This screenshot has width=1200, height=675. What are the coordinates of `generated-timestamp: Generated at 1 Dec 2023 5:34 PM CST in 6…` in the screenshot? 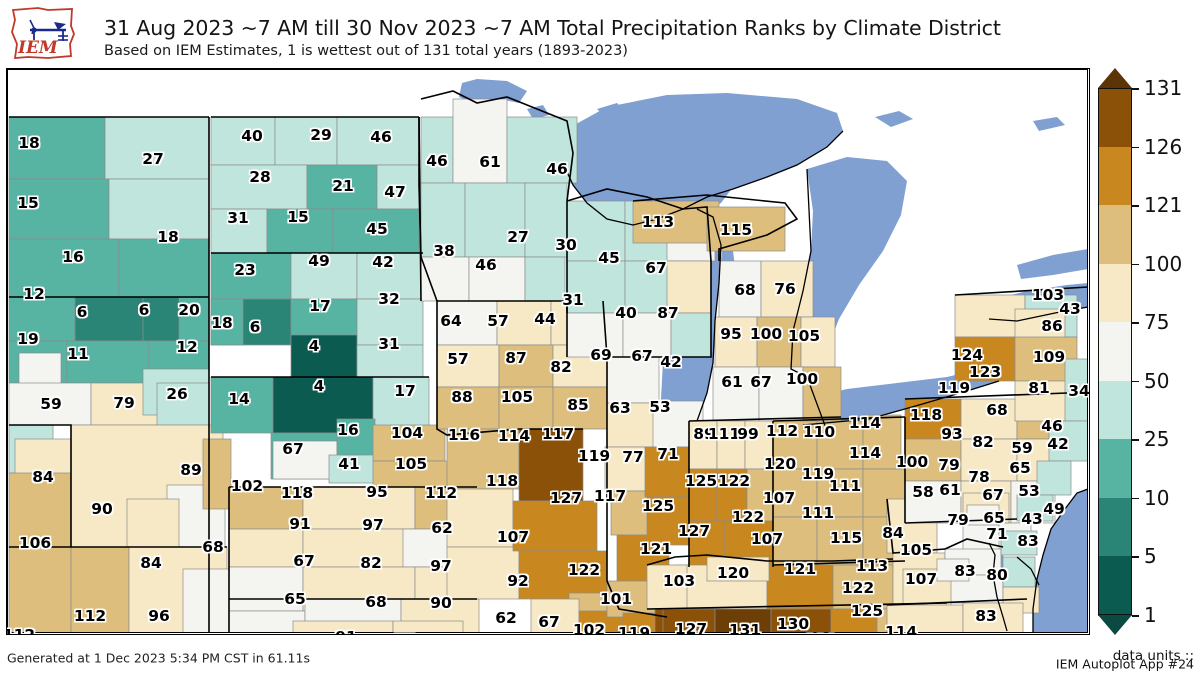 It's located at (158, 658).